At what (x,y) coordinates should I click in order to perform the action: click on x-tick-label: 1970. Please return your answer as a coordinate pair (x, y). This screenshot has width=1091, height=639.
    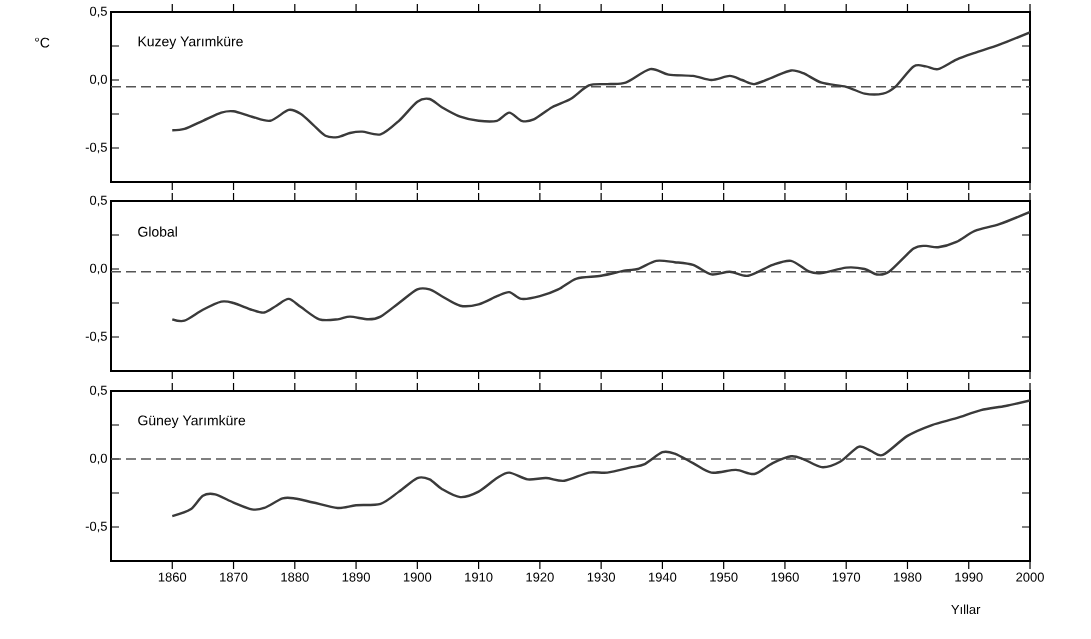
    Looking at the image, I should click on (846, 577).